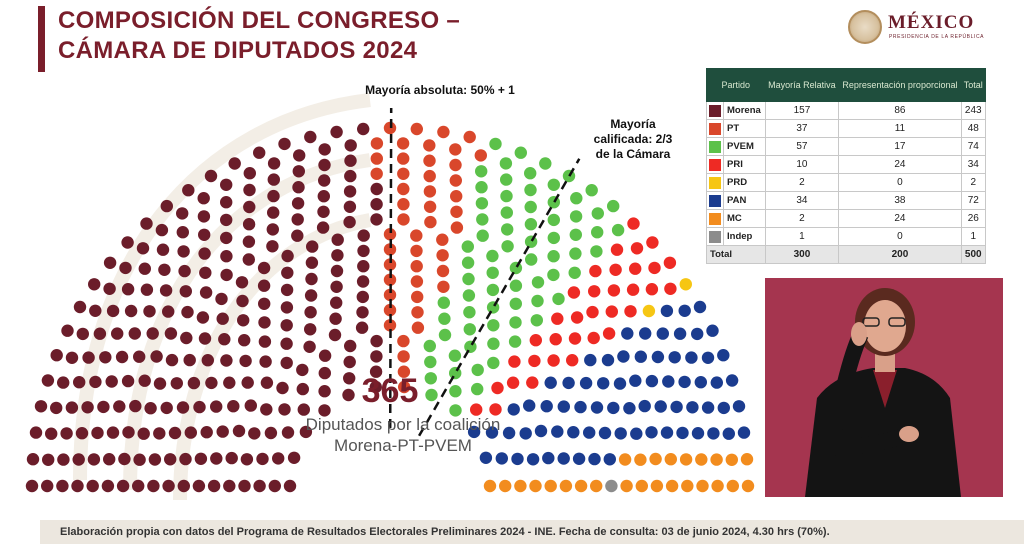  Describe the element at coordinates (715, 164) in the screenshot. I see `party-color-swatch` at that location.